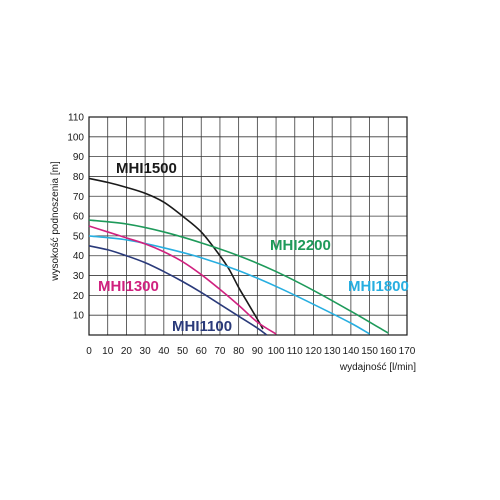 This screenshot has width=500, height=500. Describe the element at coordinates (79, 217) in the screenshot. I see `y-tick-label: 60` at that location.